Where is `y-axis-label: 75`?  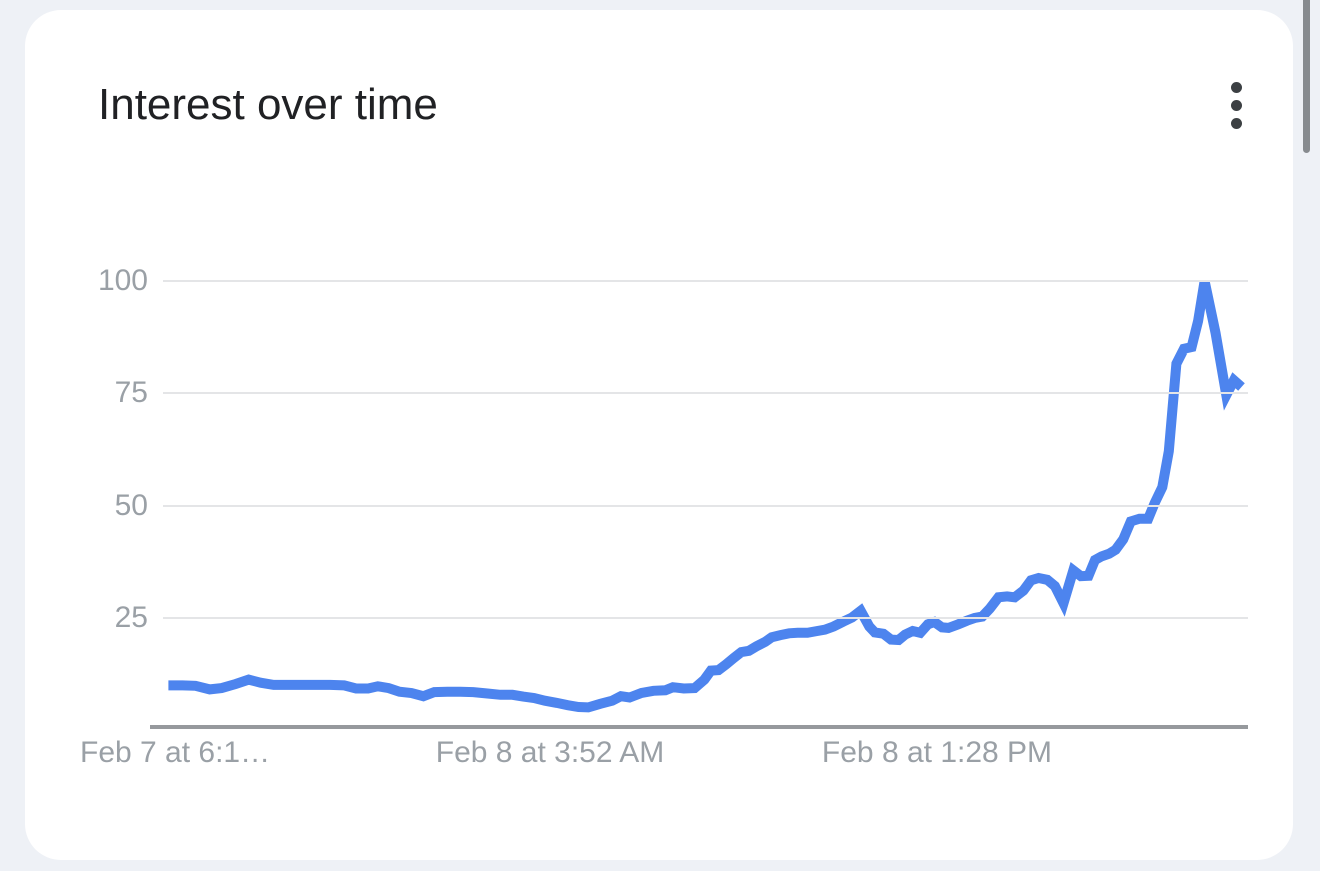 y-axis-label: 75 is located at coordinates (131, 393).